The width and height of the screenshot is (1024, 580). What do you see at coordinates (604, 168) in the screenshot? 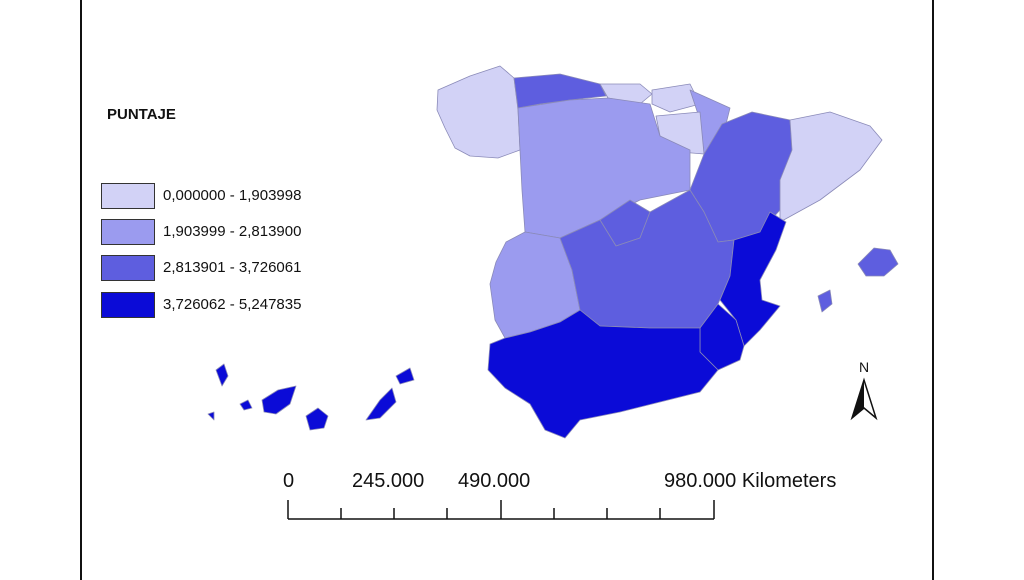
I see `region-castilla-leon` at bounding box center [604, 168].